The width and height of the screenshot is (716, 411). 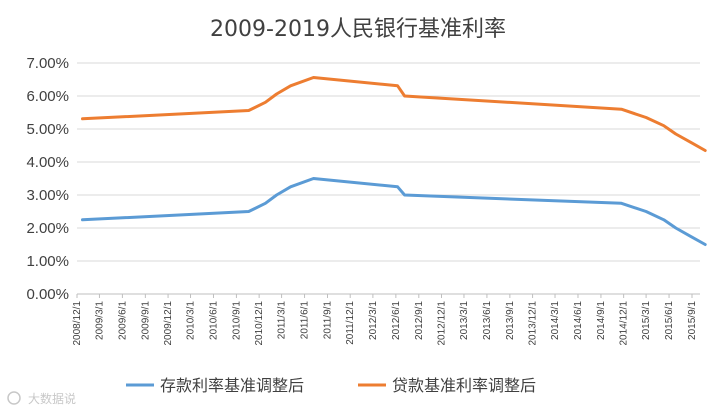 What do you see at coordinates (52, 398) in the screenshot?
I see `watermark-text: 大数据说` at bounding box center [52, 398].